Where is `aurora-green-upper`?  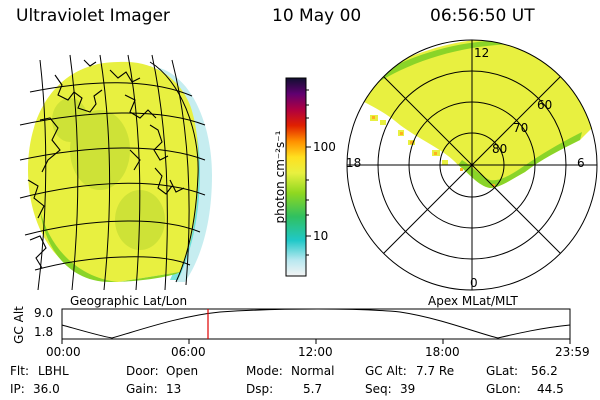 aurora-green-upper is located at coordinates (436, 68).